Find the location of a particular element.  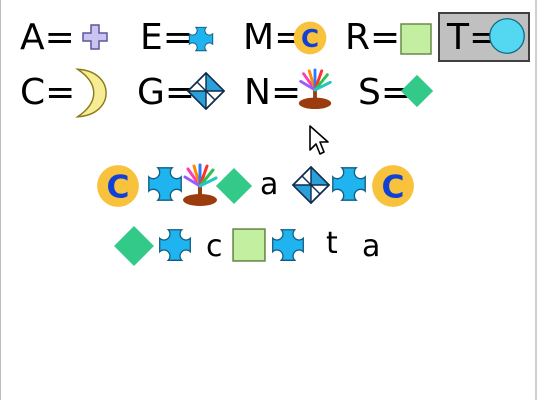

legend-key-e: E= is located at coordinates (166, 38).